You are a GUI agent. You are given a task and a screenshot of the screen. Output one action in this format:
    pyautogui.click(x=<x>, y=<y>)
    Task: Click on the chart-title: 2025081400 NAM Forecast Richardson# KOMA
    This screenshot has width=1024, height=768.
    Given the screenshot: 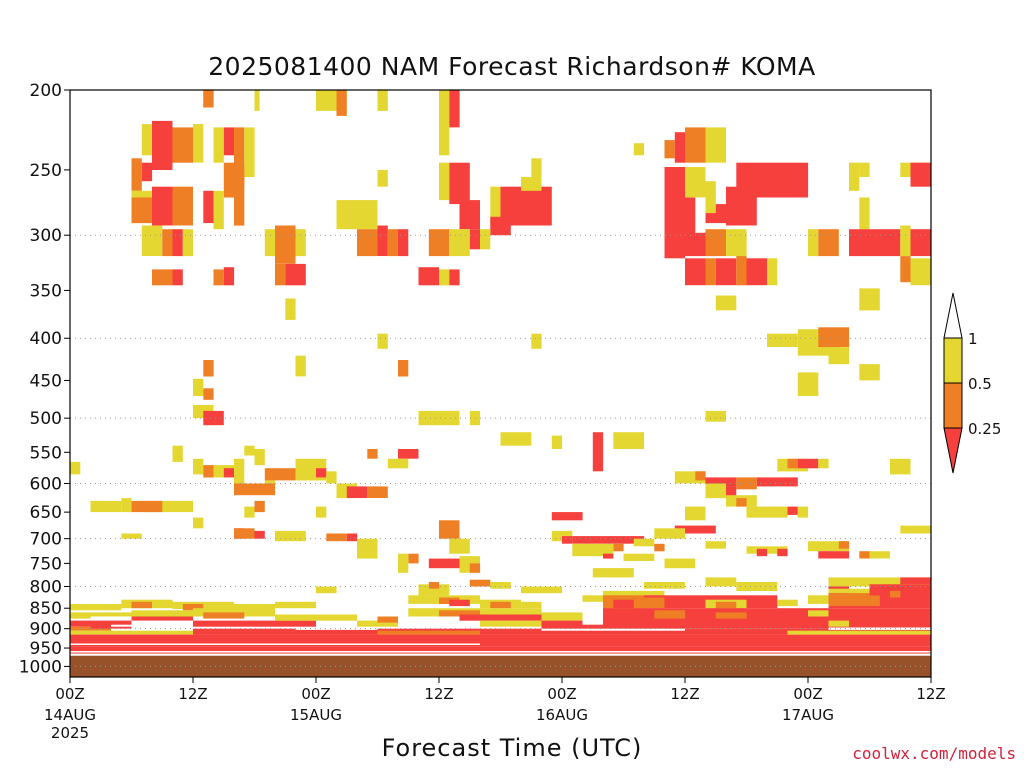 What is the action you would take?
    pyautogui.click(x=512, y=66)
    